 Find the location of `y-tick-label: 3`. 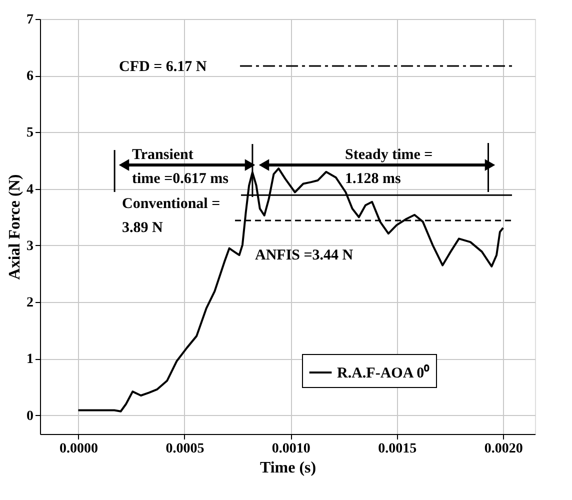

y-tick-label: 3 is located at coordinates (30, 246).